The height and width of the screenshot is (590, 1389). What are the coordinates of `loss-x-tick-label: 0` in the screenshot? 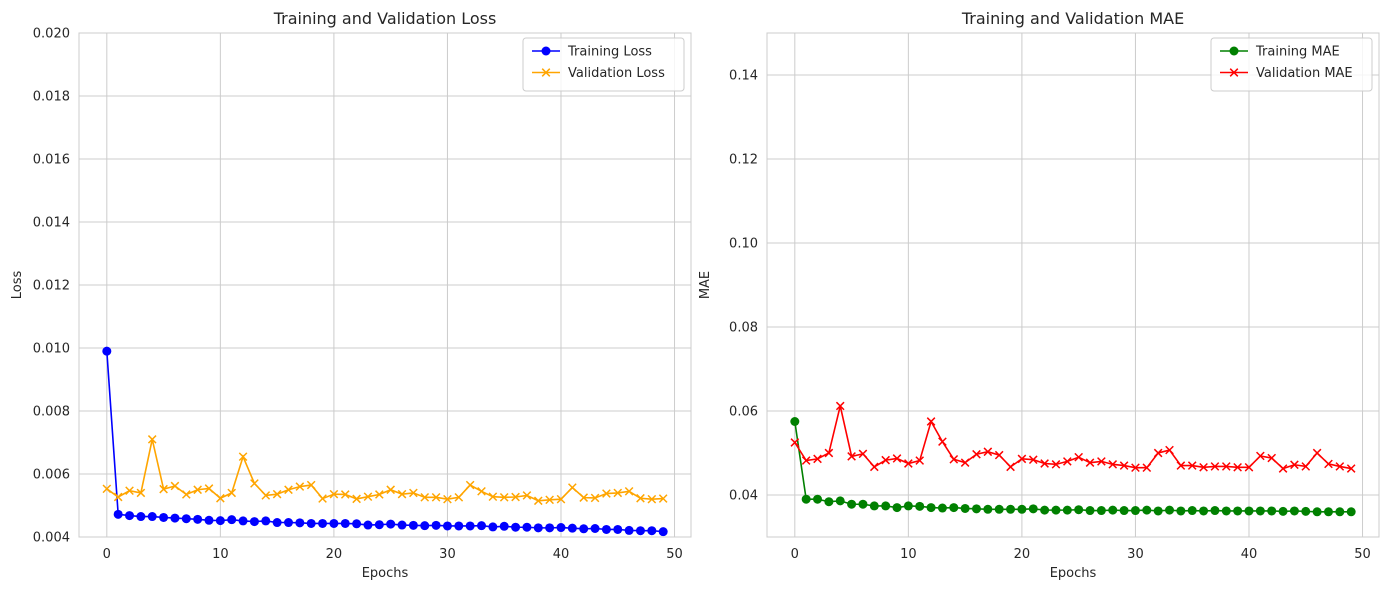 It's located at (107, 554).